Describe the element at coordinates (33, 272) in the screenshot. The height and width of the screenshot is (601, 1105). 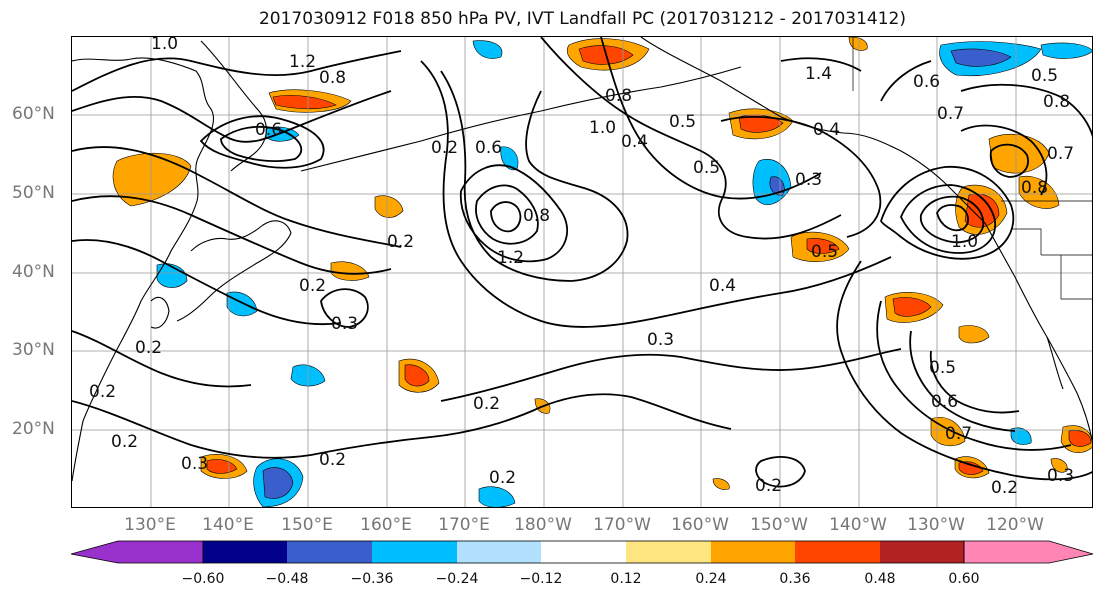
I see `lat-label-40n: 40°N` at that location.